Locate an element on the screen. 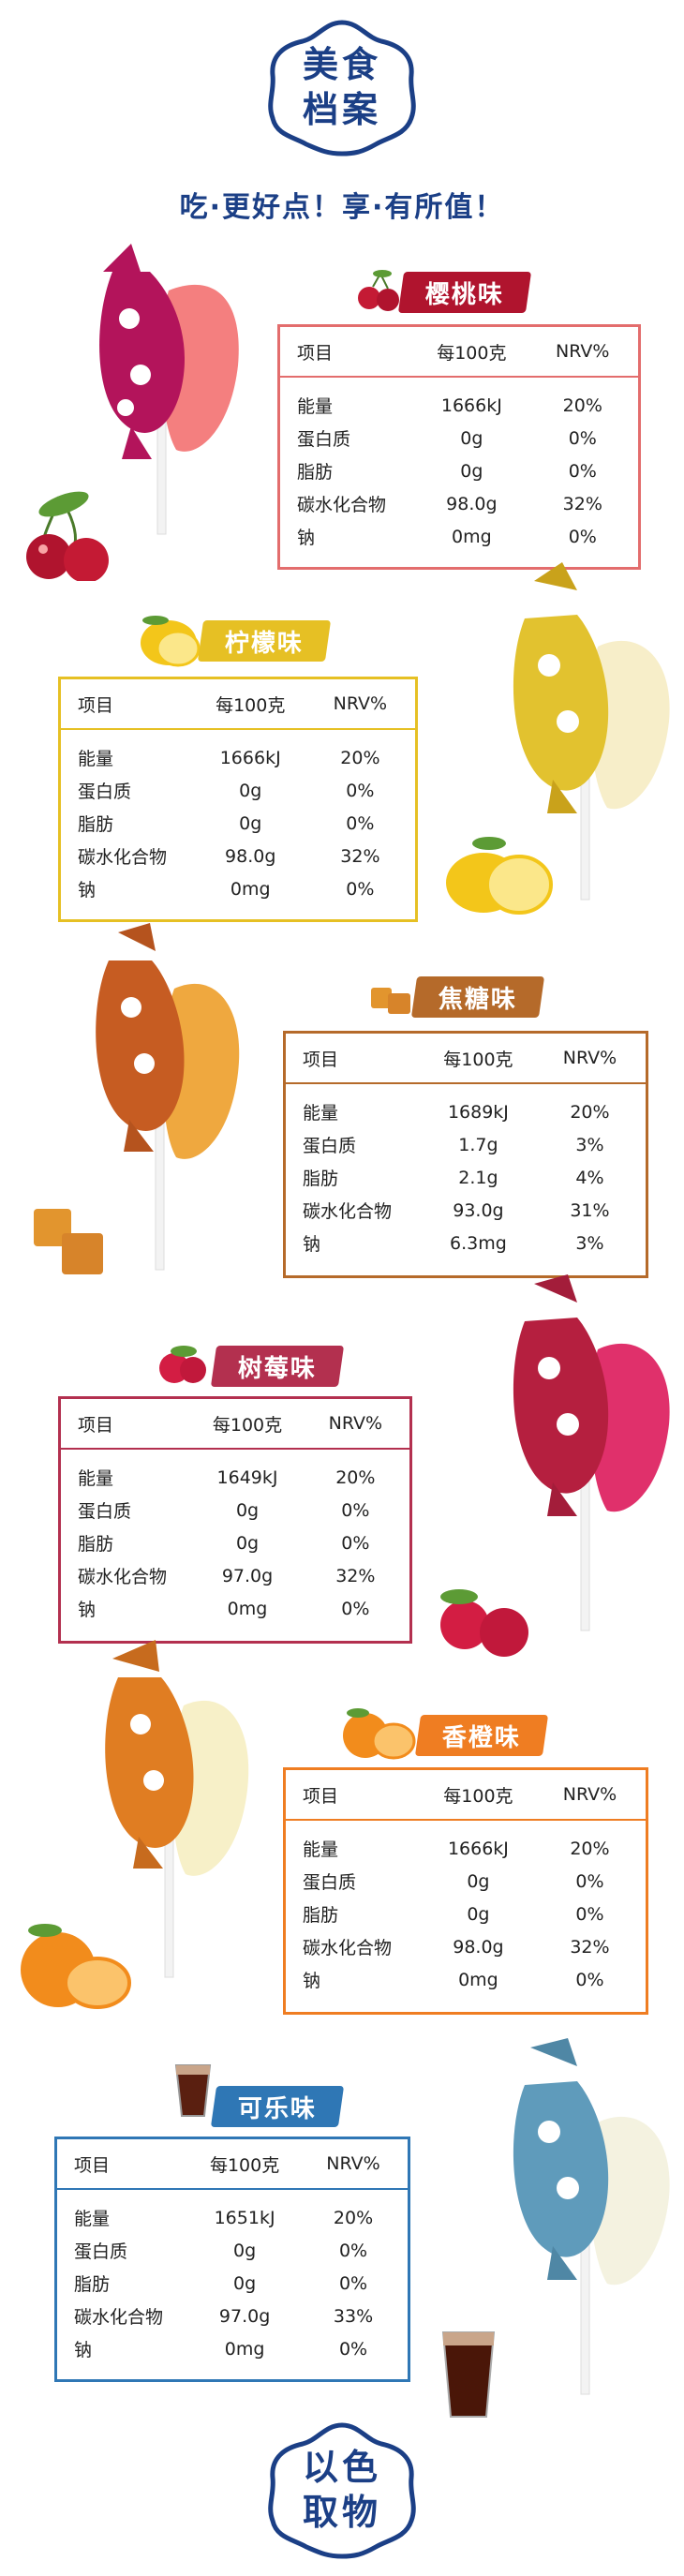 Image resolution: width=684 pixels, height=2576 pixels. caramel-lollipop-icon is located at coordinates (168, 1097).